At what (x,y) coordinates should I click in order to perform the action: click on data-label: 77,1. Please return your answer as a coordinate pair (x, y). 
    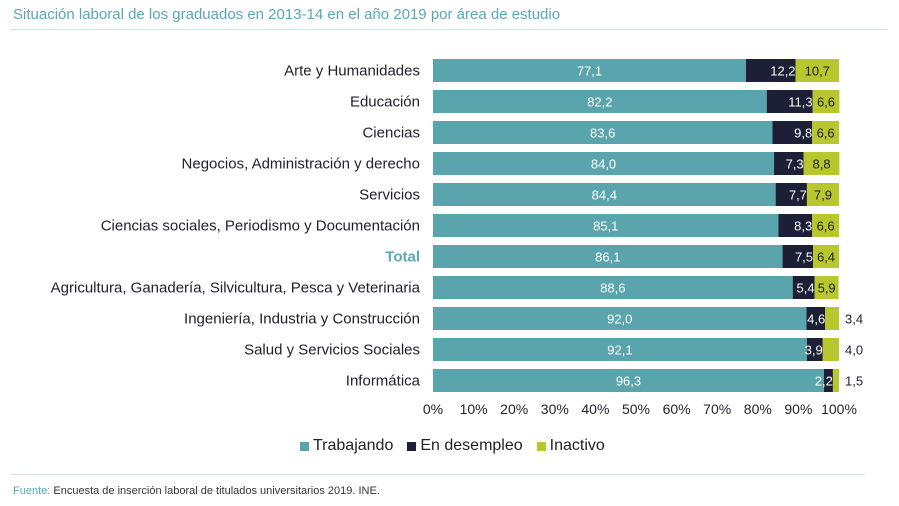
    Looking at the image, I should click on (589, 71).